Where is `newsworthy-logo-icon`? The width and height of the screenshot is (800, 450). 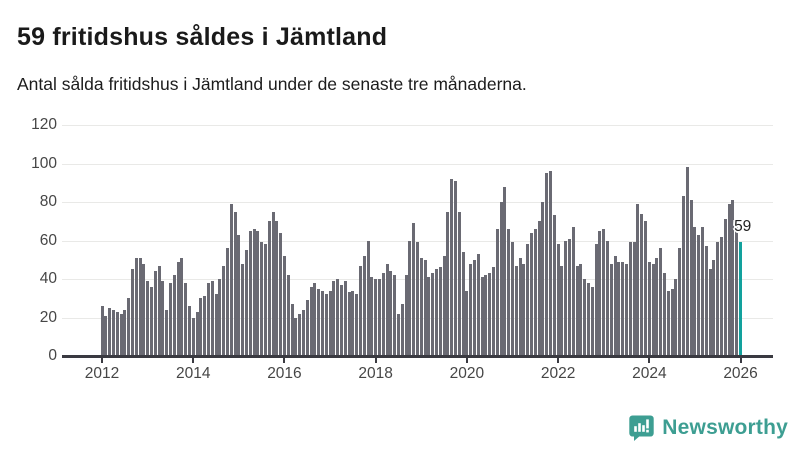 newsworthy-logo-icon is located at coordinates (641, 428).